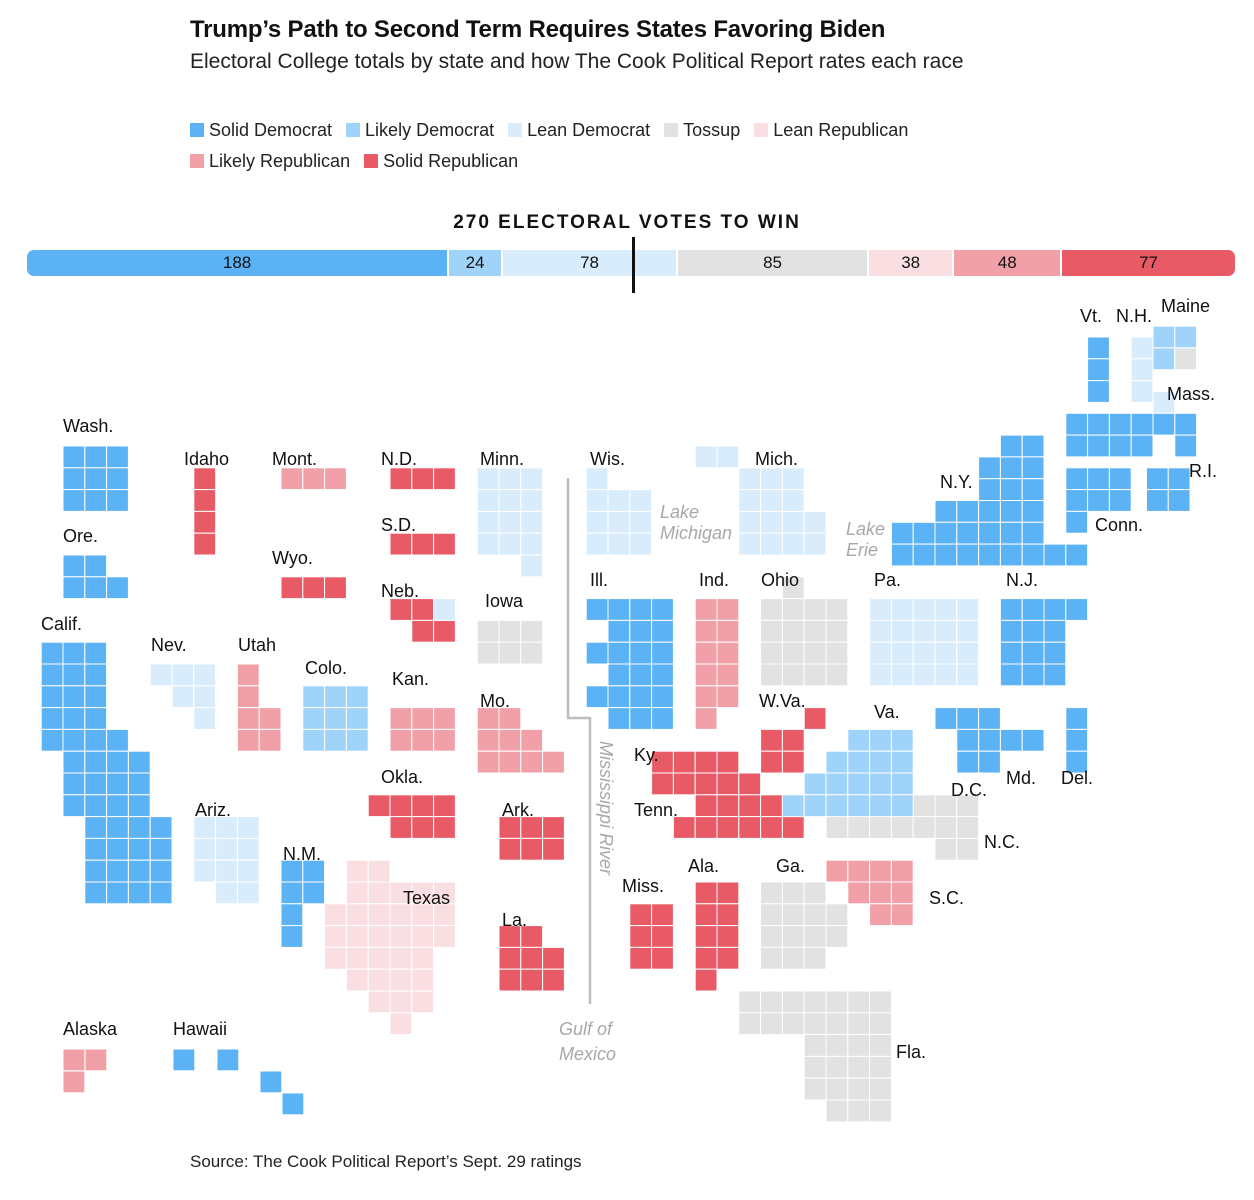 The height and width of the screenshot is (1200, 1254). What do you see at coordinates (912, 263) in the screenshot?
I see `tally-segment-nr: 38` at bounding box center [912, 263].